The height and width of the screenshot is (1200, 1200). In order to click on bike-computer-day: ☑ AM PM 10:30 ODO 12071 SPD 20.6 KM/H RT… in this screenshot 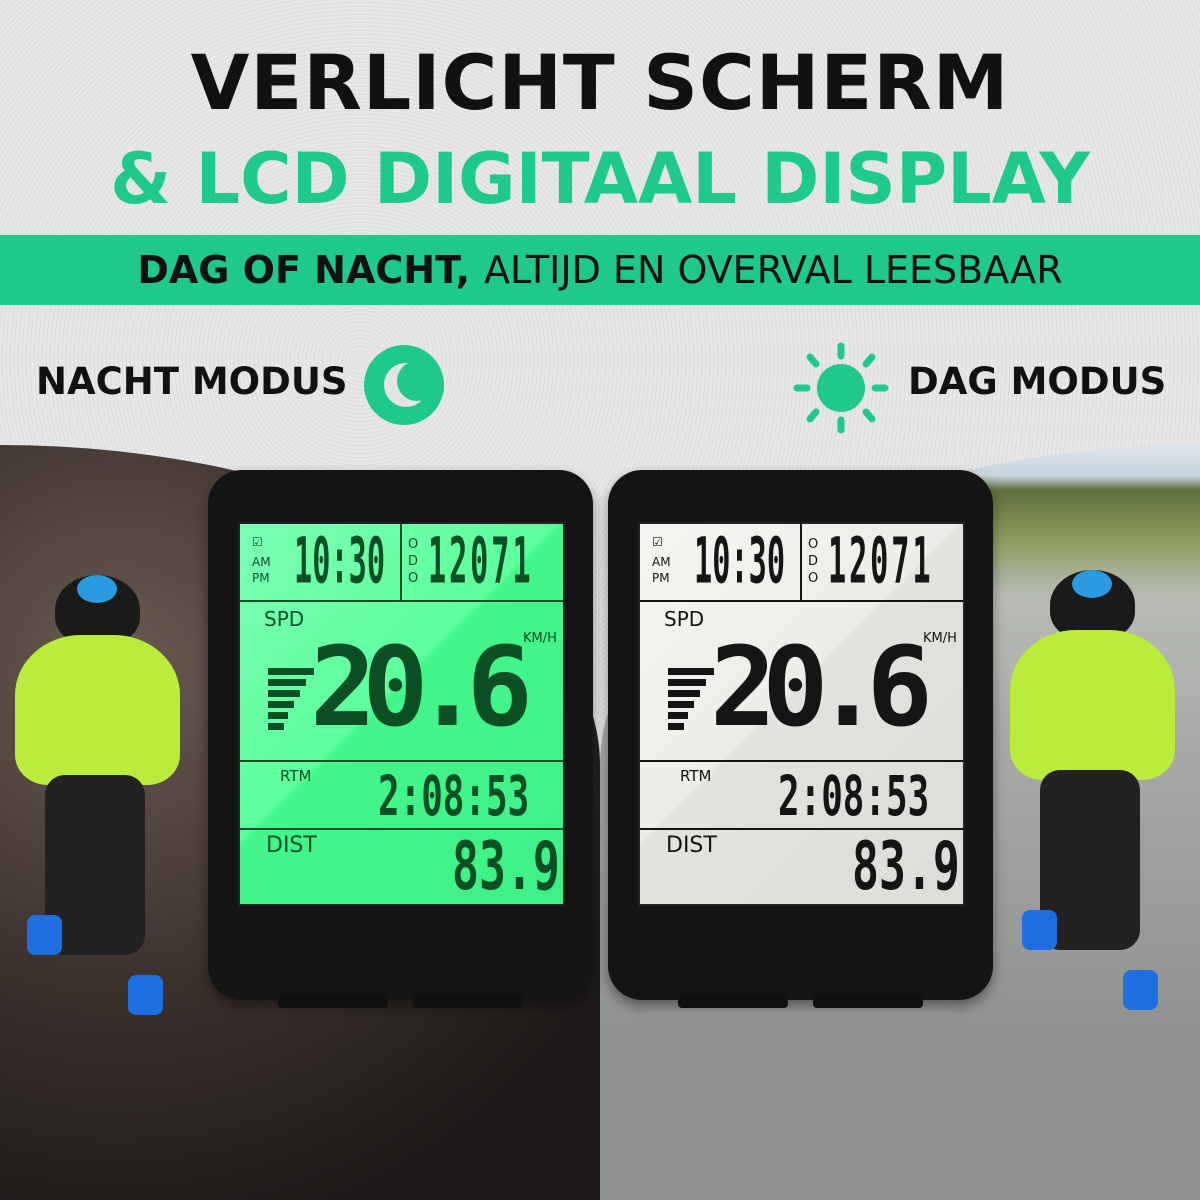, I will do `click(800, 739)`.